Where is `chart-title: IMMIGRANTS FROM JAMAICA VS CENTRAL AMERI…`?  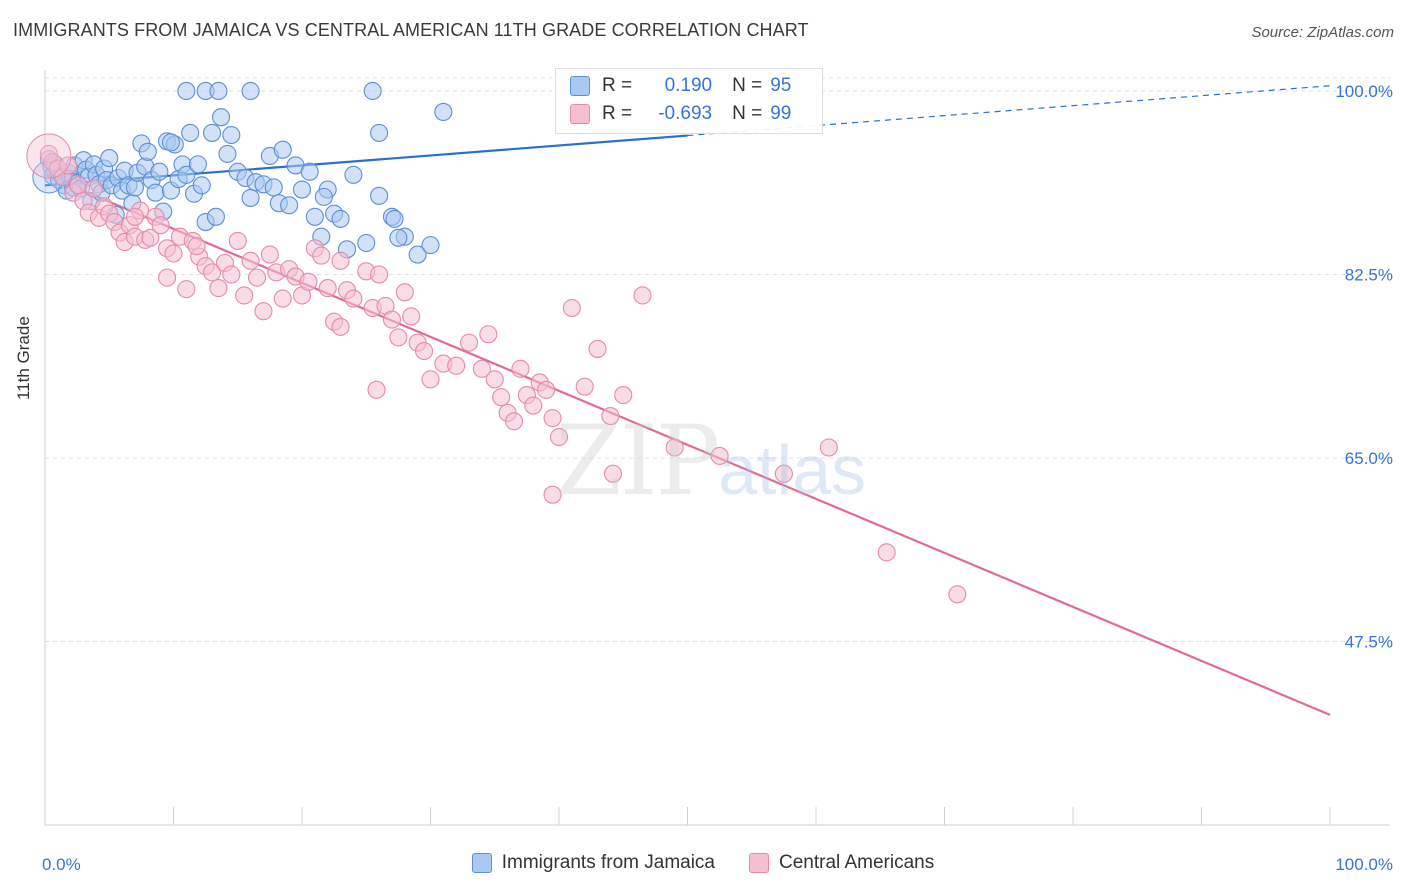 chart-title: IMMIGRANTS FROM JAMAICA VS CENTRAL AMERI… is located at coordinates (411, 30).